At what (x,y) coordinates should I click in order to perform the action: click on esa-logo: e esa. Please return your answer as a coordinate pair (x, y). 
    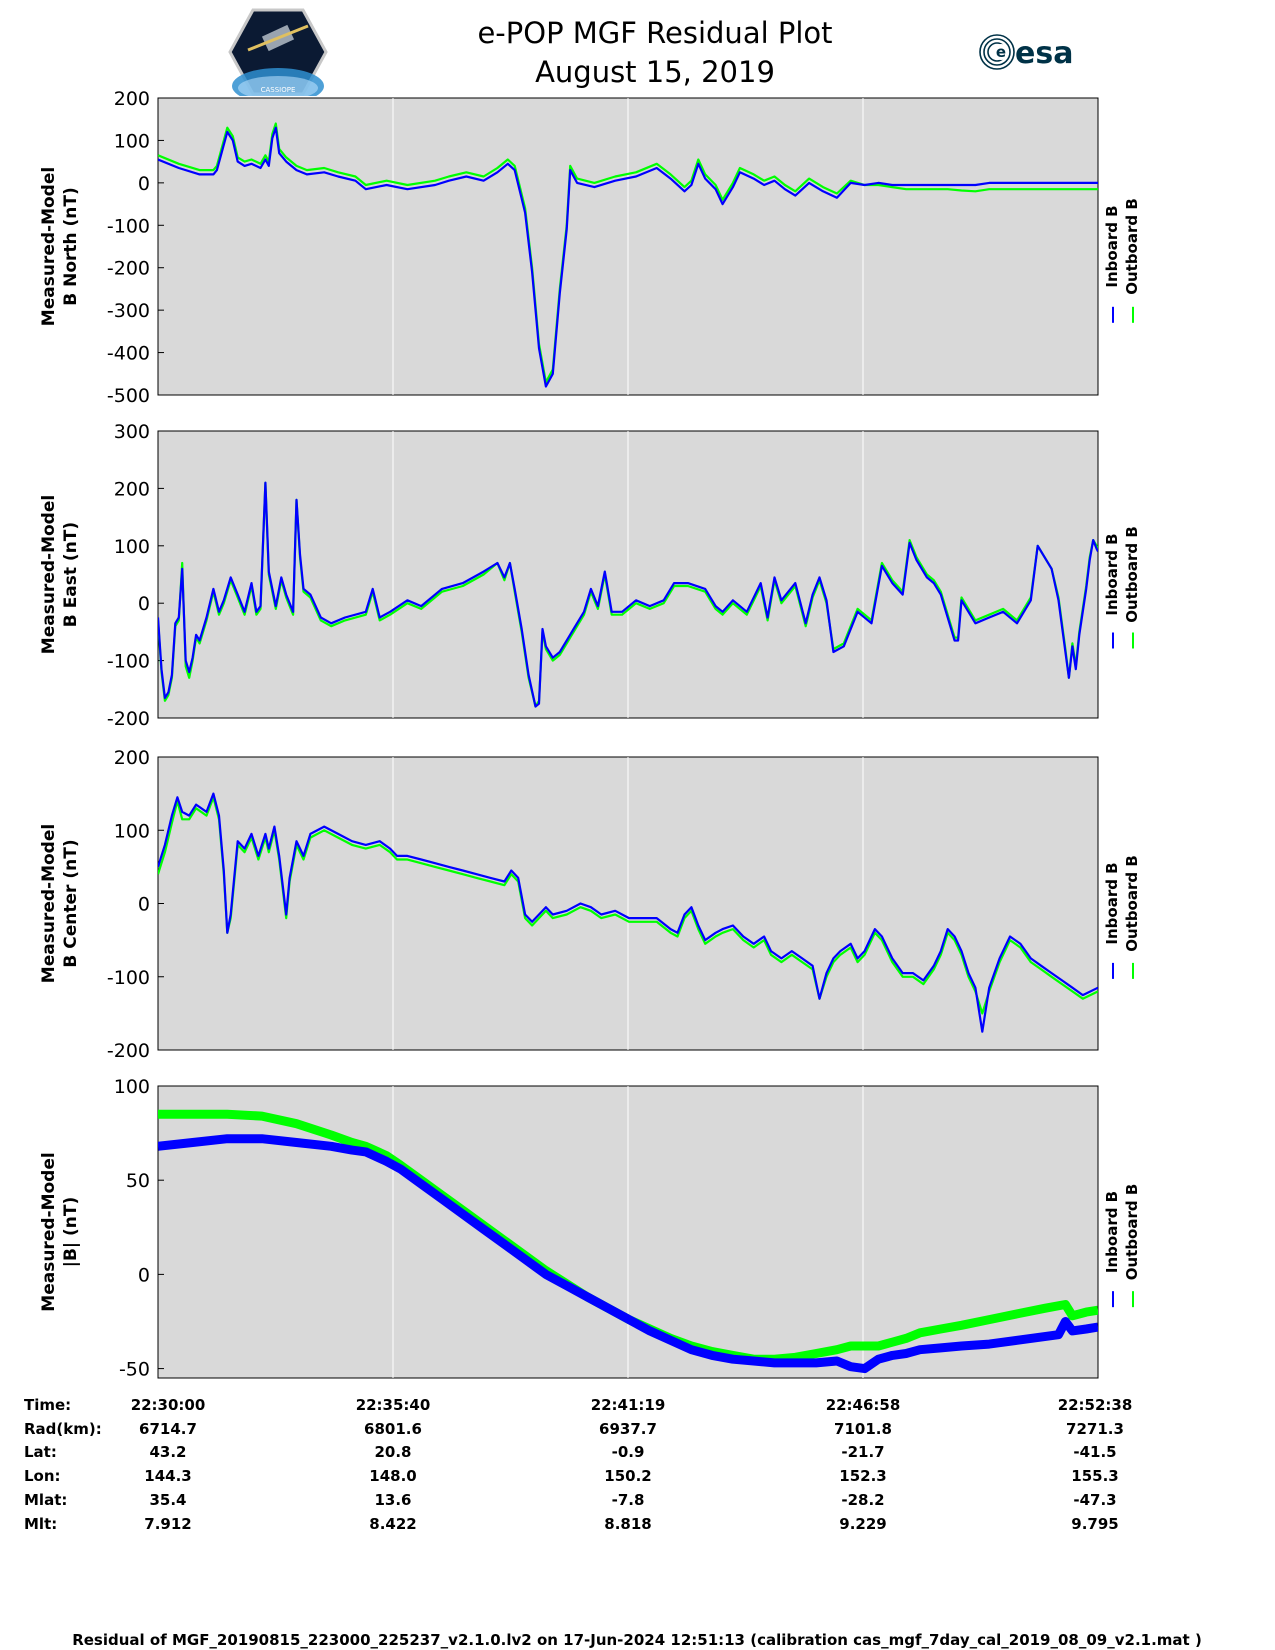
    Looking at the image, I should click on (1026, 52).